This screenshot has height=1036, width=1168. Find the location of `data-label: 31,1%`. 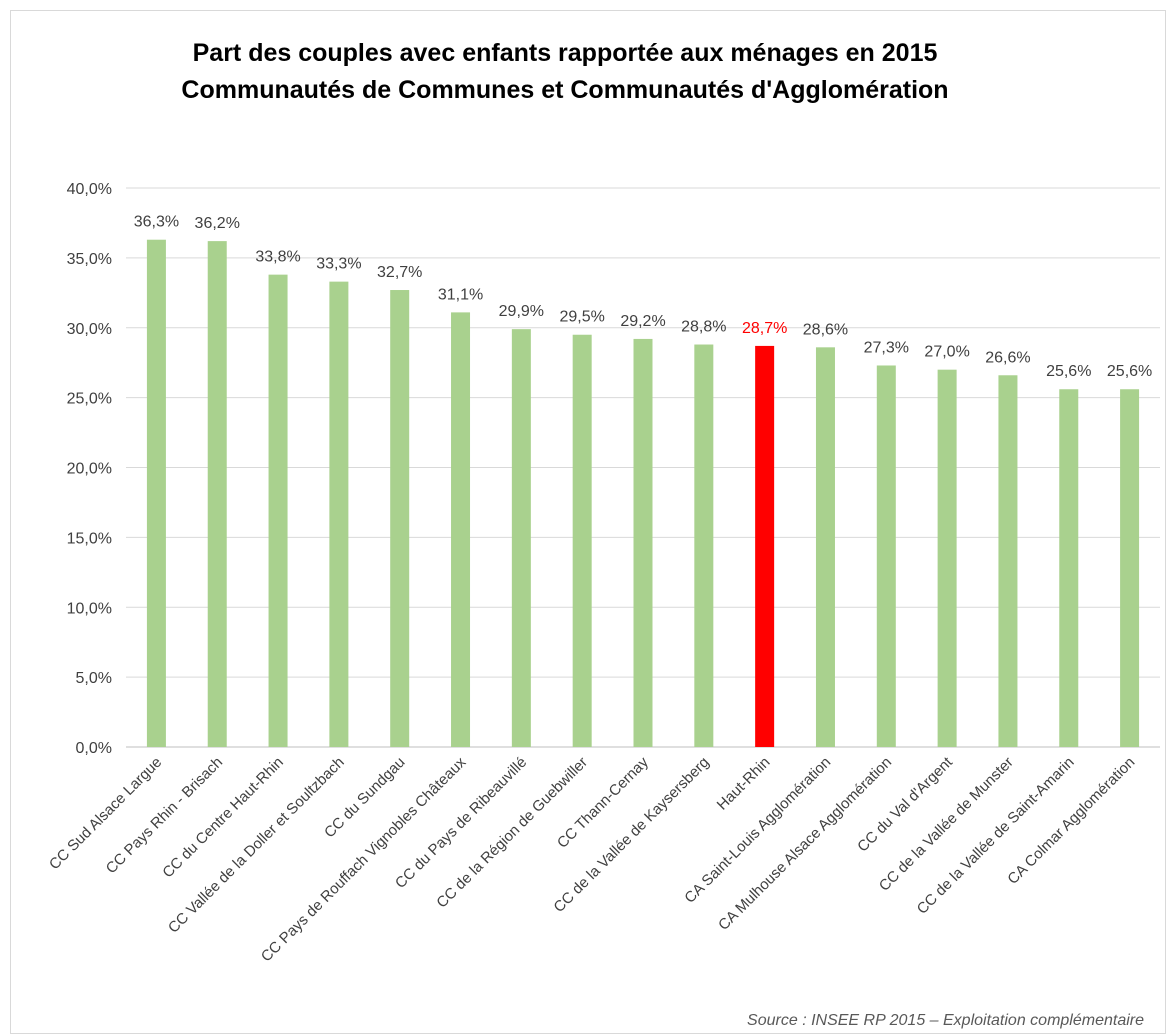

data-label: 31,1% is located at coordinates (460, 294).